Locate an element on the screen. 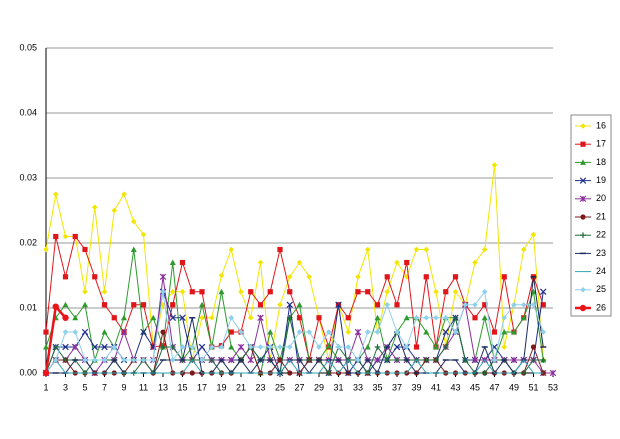 This screenshot has height=439, width=620. legend-label: 25 is located at coordinates (601, 289).